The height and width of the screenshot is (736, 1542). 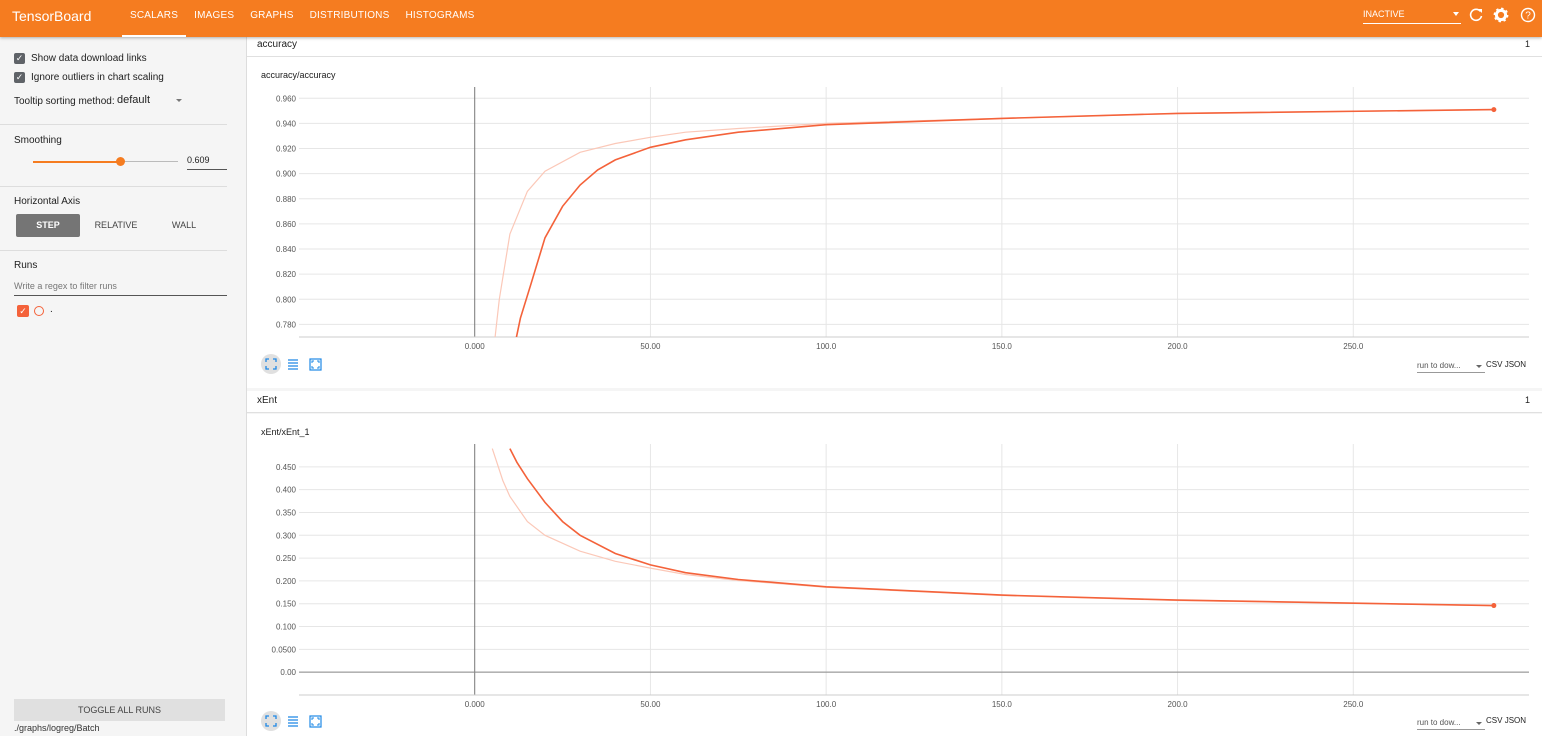 I want to click on run-checkbox: ✓, so click(x=23, y=311).